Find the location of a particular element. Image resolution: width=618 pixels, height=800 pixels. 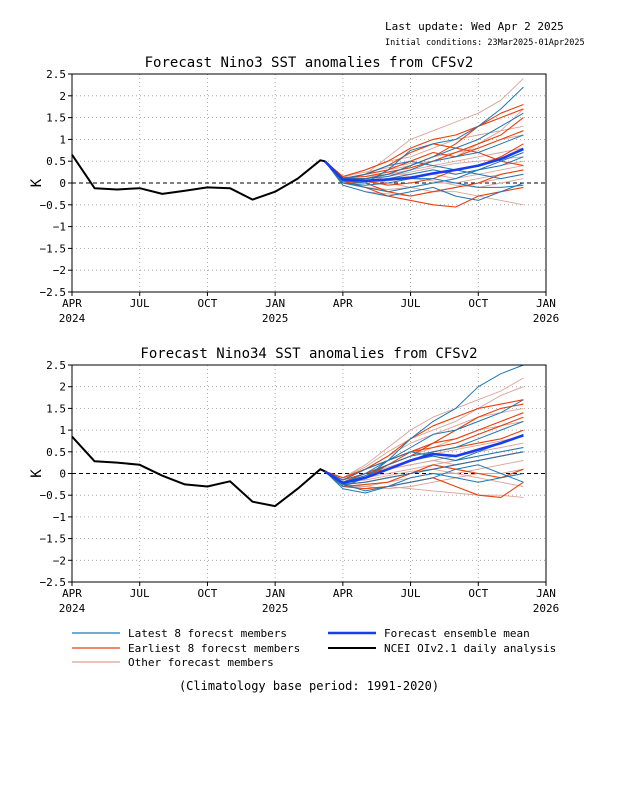

footnote: (Climatology base period: 1991-2020) is located at coordinates (309, 686).